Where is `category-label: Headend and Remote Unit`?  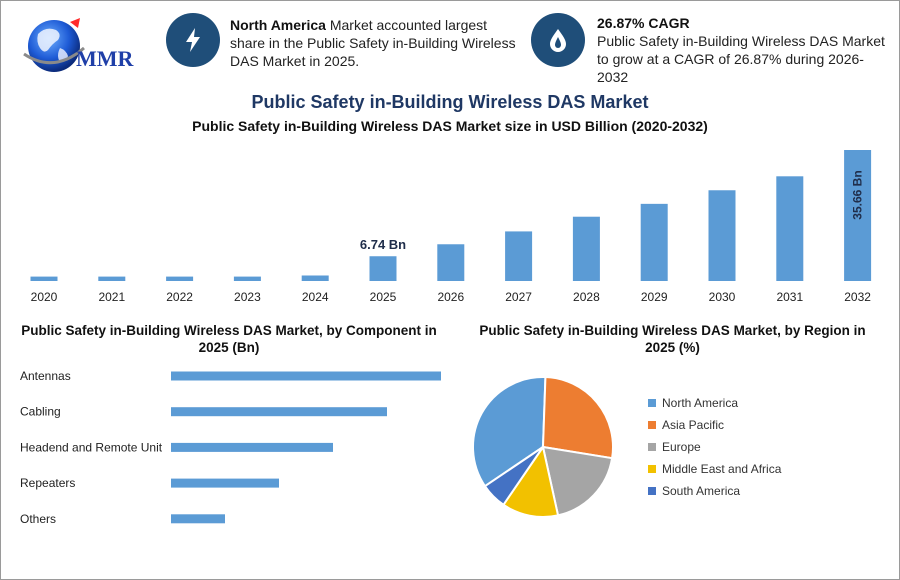
category-label: Headend and Remote Unit is located at coordinates (91, 447).